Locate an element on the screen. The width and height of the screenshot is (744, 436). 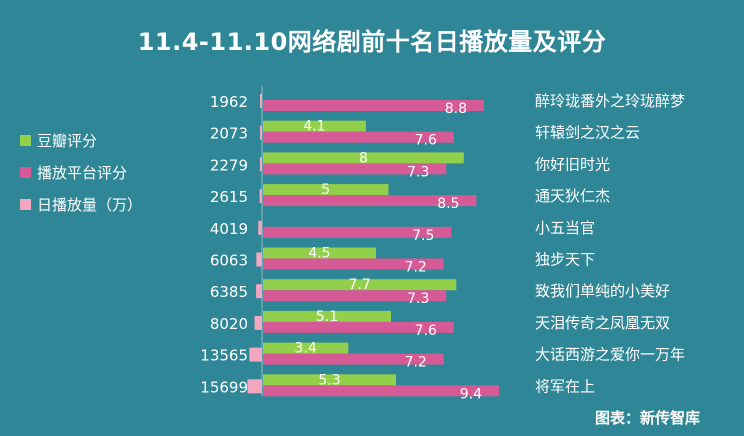
douban-score-label: 4.1 is located at coordinates (314, 127).